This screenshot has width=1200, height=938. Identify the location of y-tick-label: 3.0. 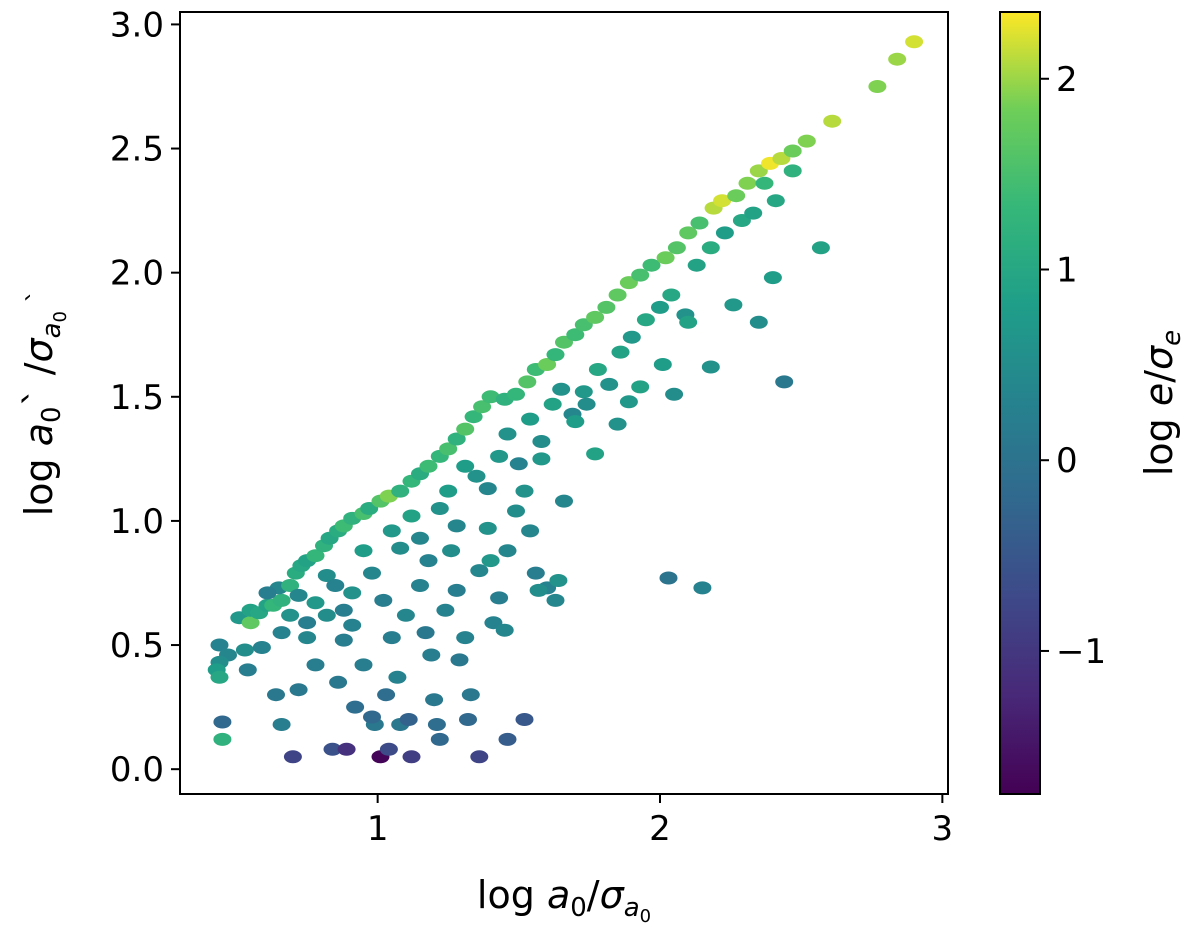
(137, 25).